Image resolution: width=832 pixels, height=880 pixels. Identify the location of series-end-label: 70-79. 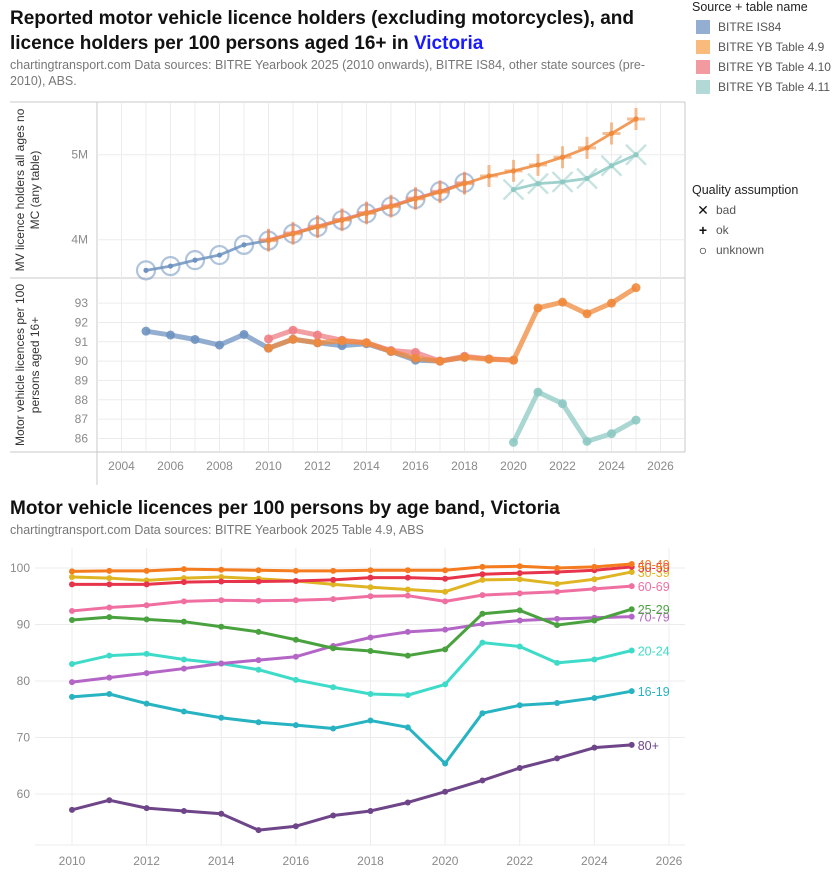
(654, 618).